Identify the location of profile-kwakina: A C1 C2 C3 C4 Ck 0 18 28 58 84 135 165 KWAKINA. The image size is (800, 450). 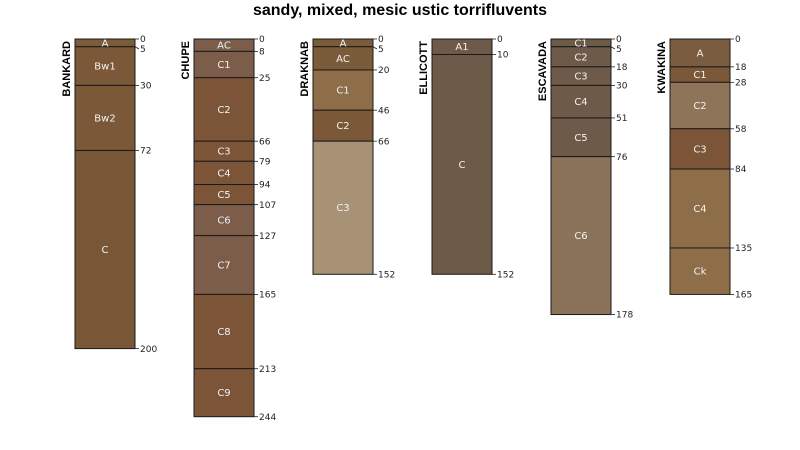
(704, 167).